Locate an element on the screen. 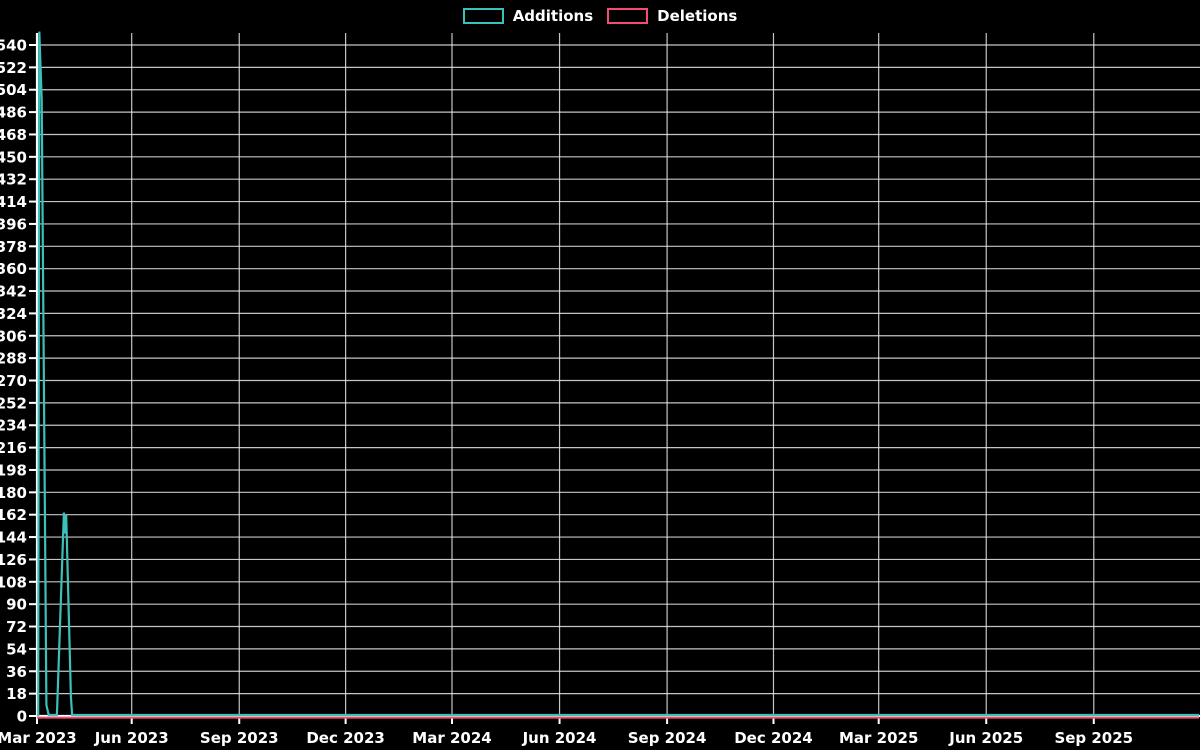 The height and width of the screenshot is (750, 1200). y-tick-label: 288 is located at coordinates (13, 359).